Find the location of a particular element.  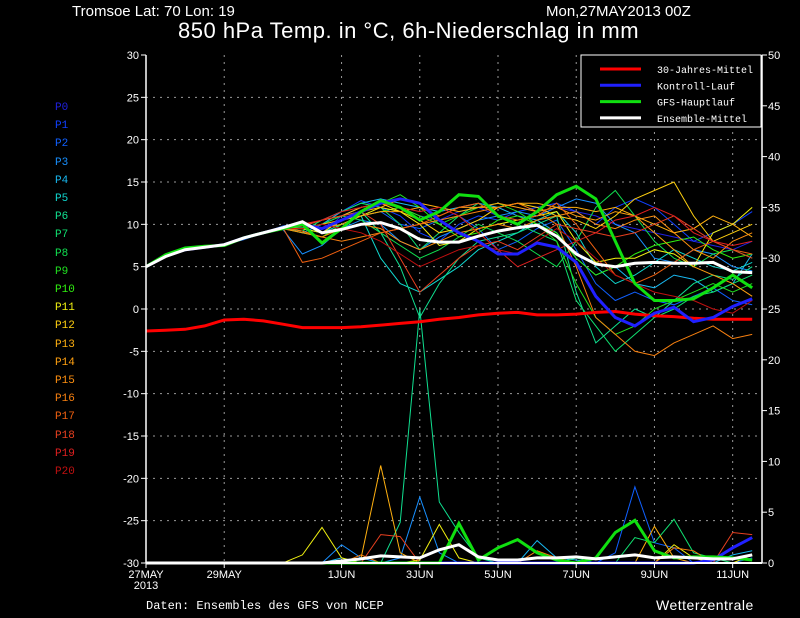

y-tick-label-right: 50 is located at coordinates (774, 56).